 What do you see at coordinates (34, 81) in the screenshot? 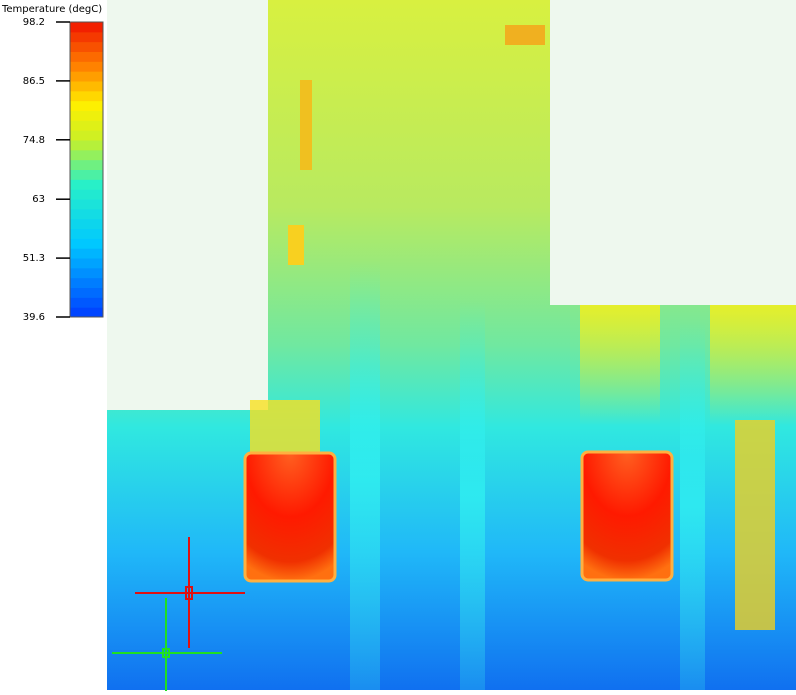
I see `tick-label: 86.5` at bounding box center [34, 81].